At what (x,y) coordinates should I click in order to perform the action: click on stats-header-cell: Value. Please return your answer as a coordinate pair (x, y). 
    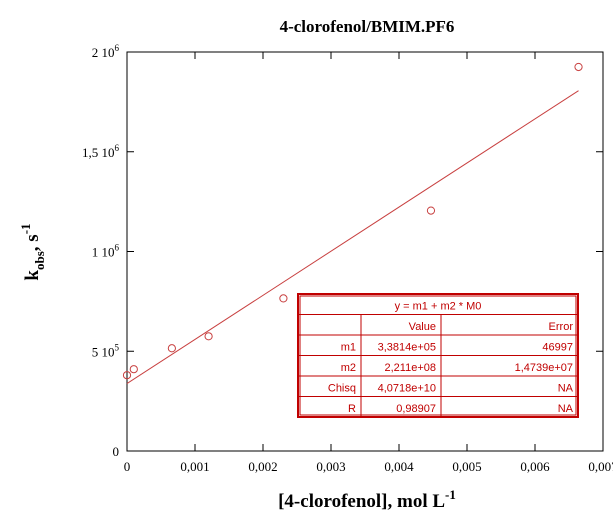
    Looking at the image, I should click on (422, 327).